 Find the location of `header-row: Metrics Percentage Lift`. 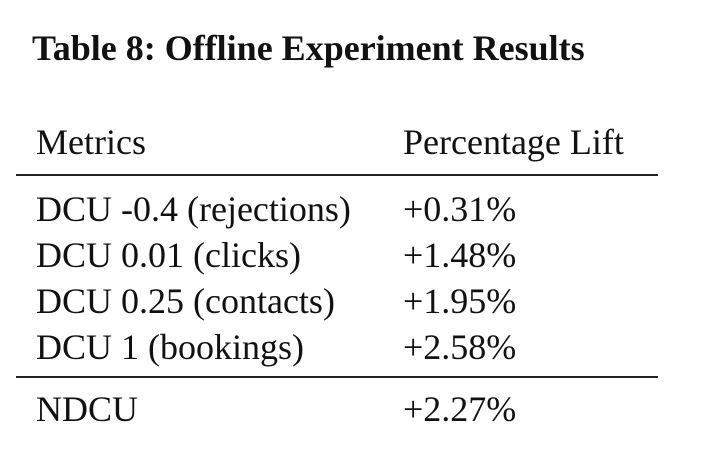

header-row: Metrics Percentage Lift is located at coordinates (337, 147).